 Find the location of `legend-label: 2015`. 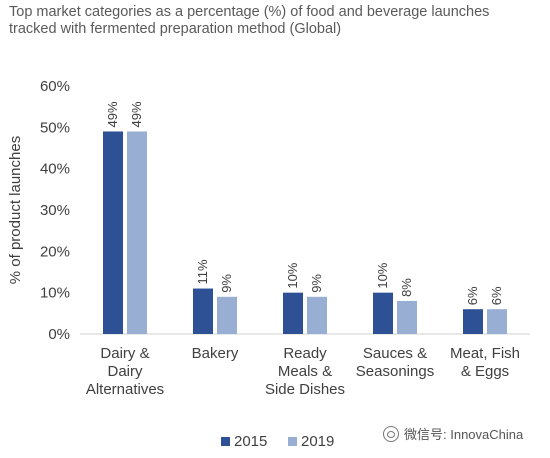

legend-label: 2015 is located at coordinates (250, 441).